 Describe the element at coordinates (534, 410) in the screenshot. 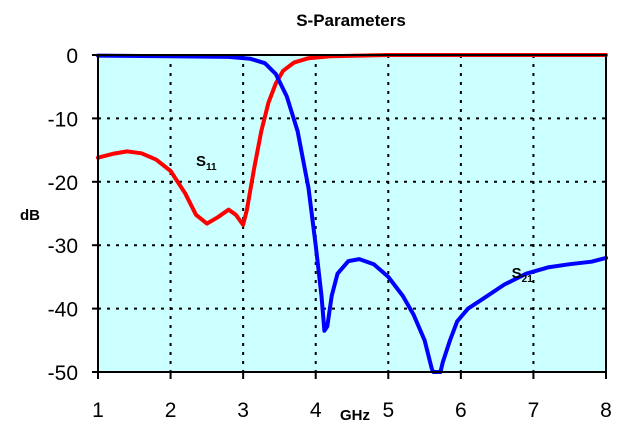

I see `x-tick-label: 7` at that location.